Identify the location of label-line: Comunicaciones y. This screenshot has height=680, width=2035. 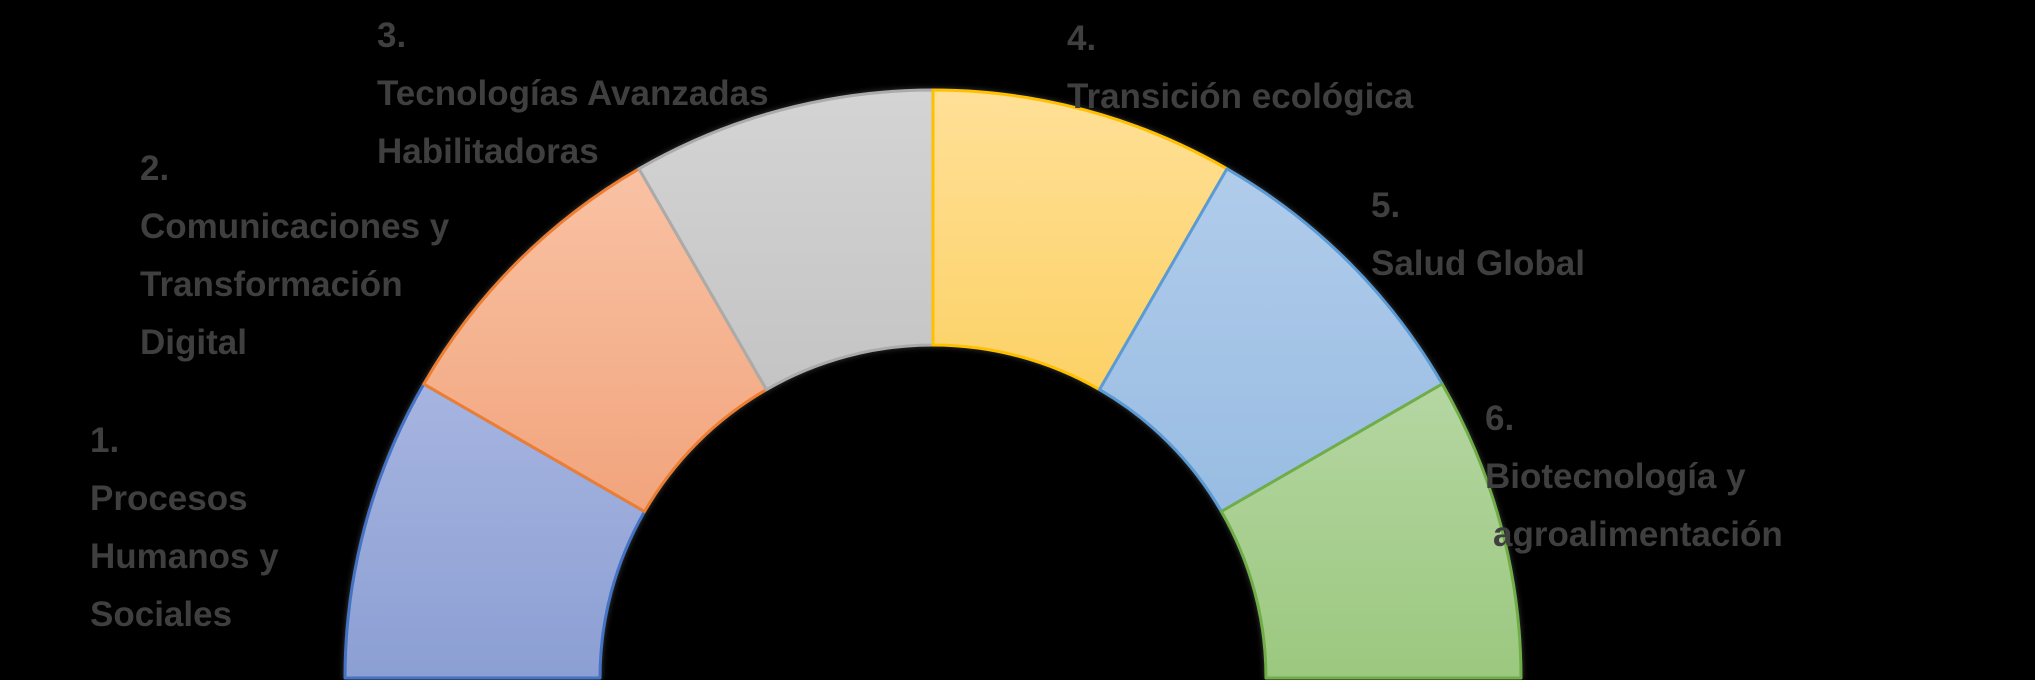
(295, 226).